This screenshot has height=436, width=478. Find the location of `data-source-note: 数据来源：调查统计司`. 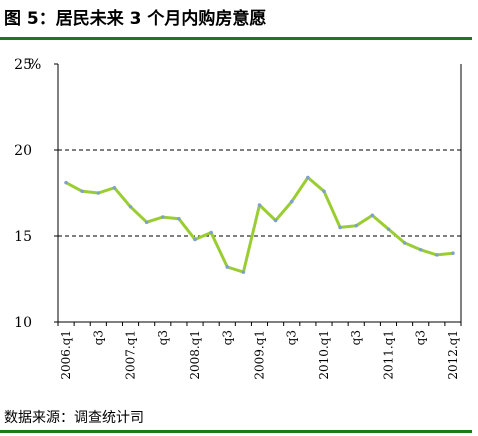

data-source-note: 数据来源：调查统计司 is located at coordinates (74, 418).